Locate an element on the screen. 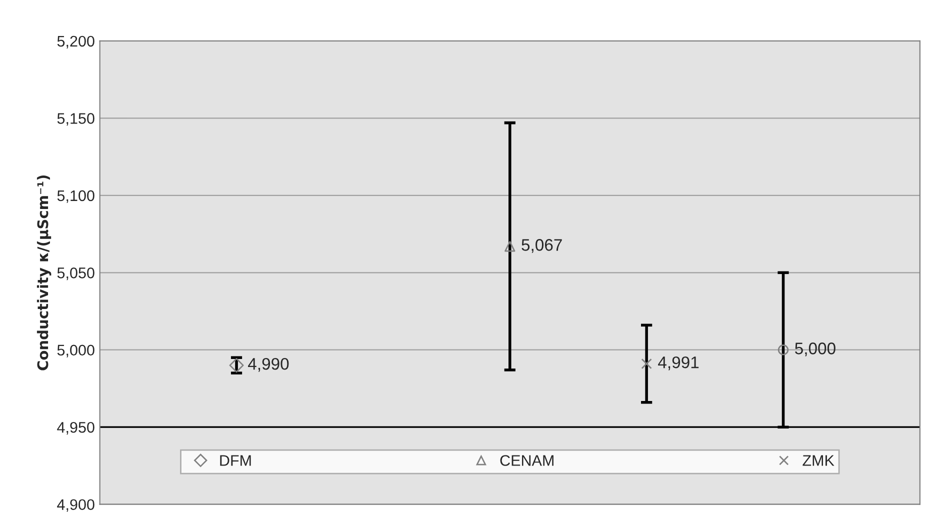  y-tick-label: 5,200 is located at coordinates (75, 42).